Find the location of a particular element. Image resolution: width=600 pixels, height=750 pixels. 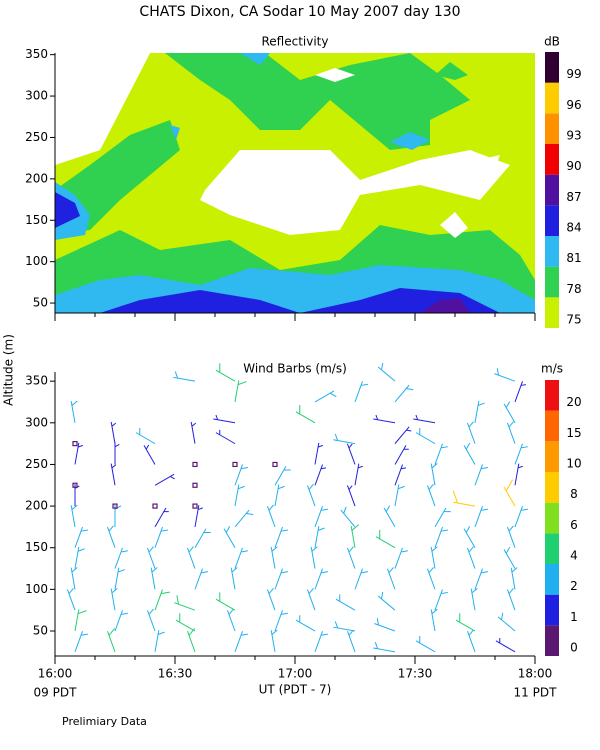

x-axis-label: UT (PDT - 7) is located at coordinates (295, 690).